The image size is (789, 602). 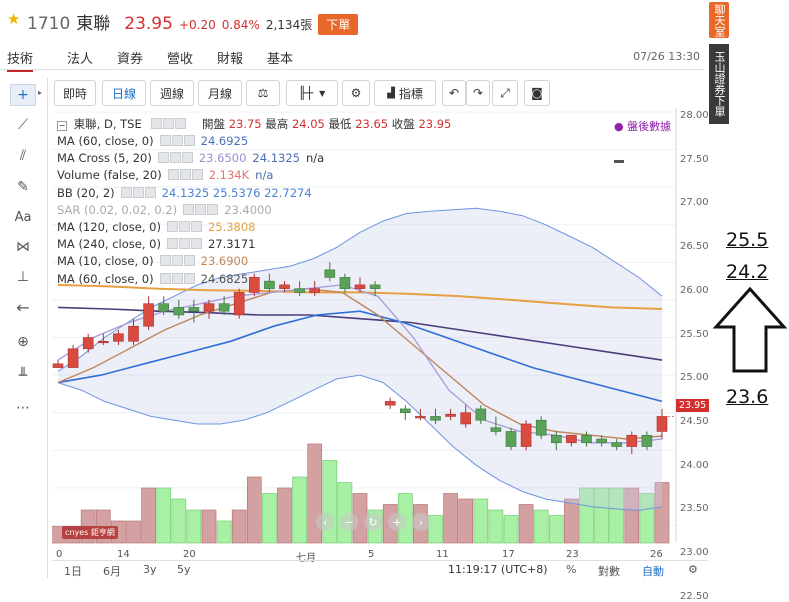 What do you see at coordinates (23, 408) in the screenshot?
I see `more-tools-icon: ⋯` at bounding box center [23, 408].